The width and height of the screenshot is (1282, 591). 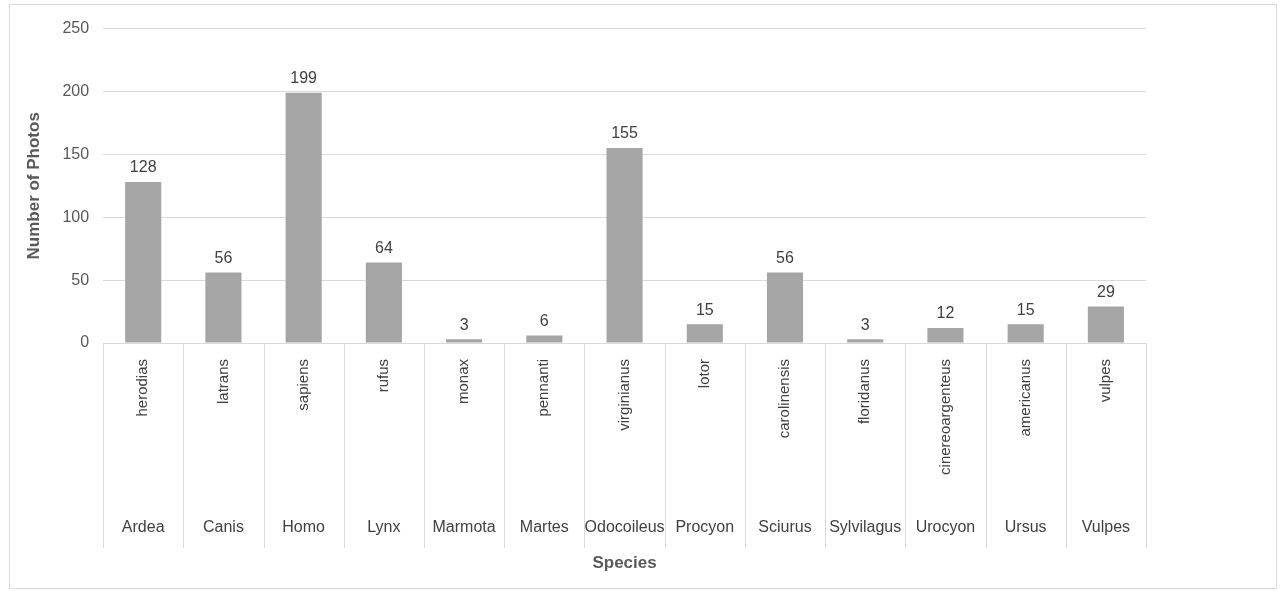 What do you see at coordinates (624, 133) in the screenshot?
I see `data-label: 155` at bounding box center [624, 133].